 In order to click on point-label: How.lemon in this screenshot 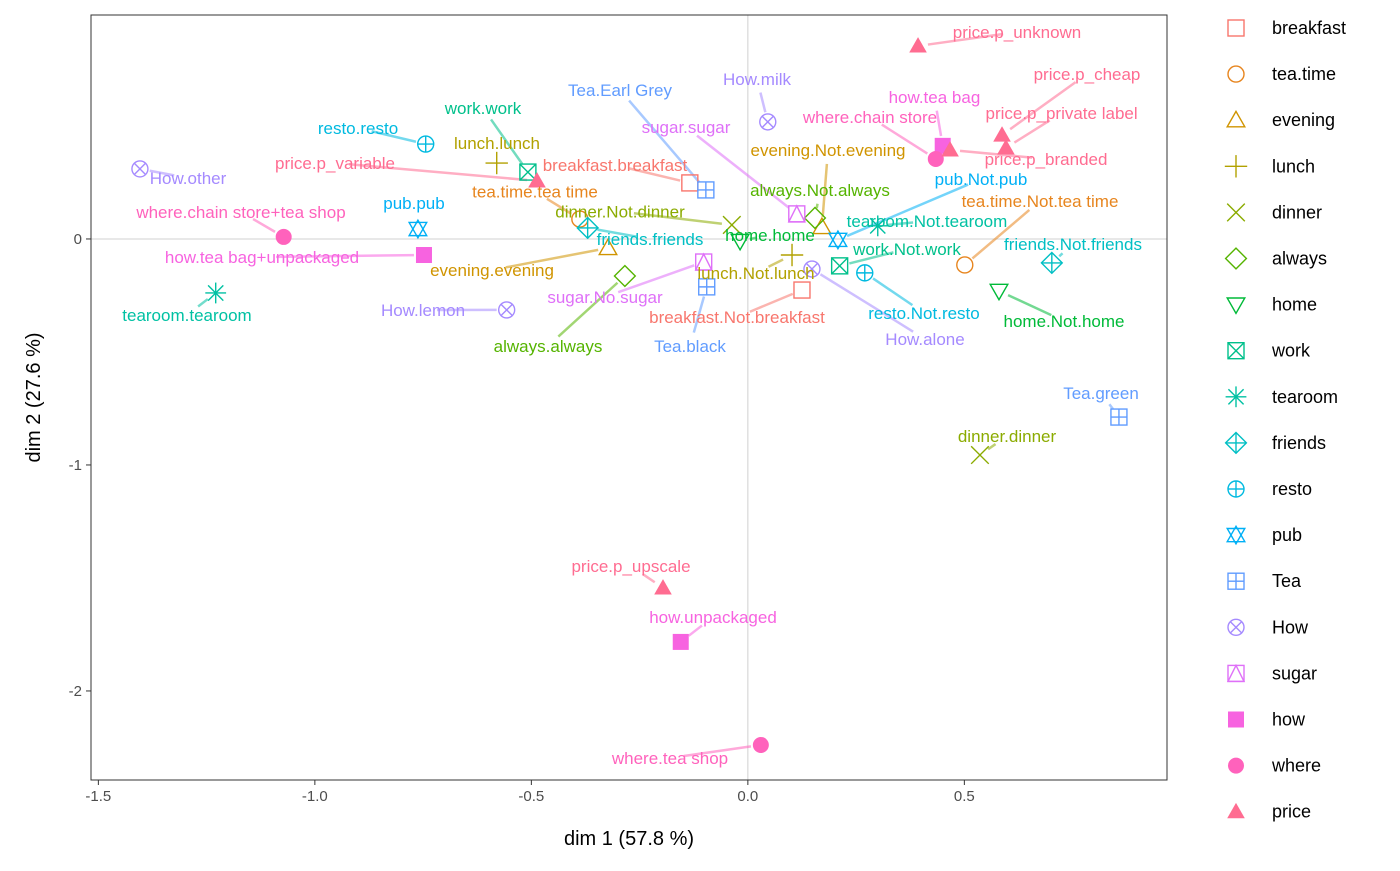, I will do `click(423, 310)`.